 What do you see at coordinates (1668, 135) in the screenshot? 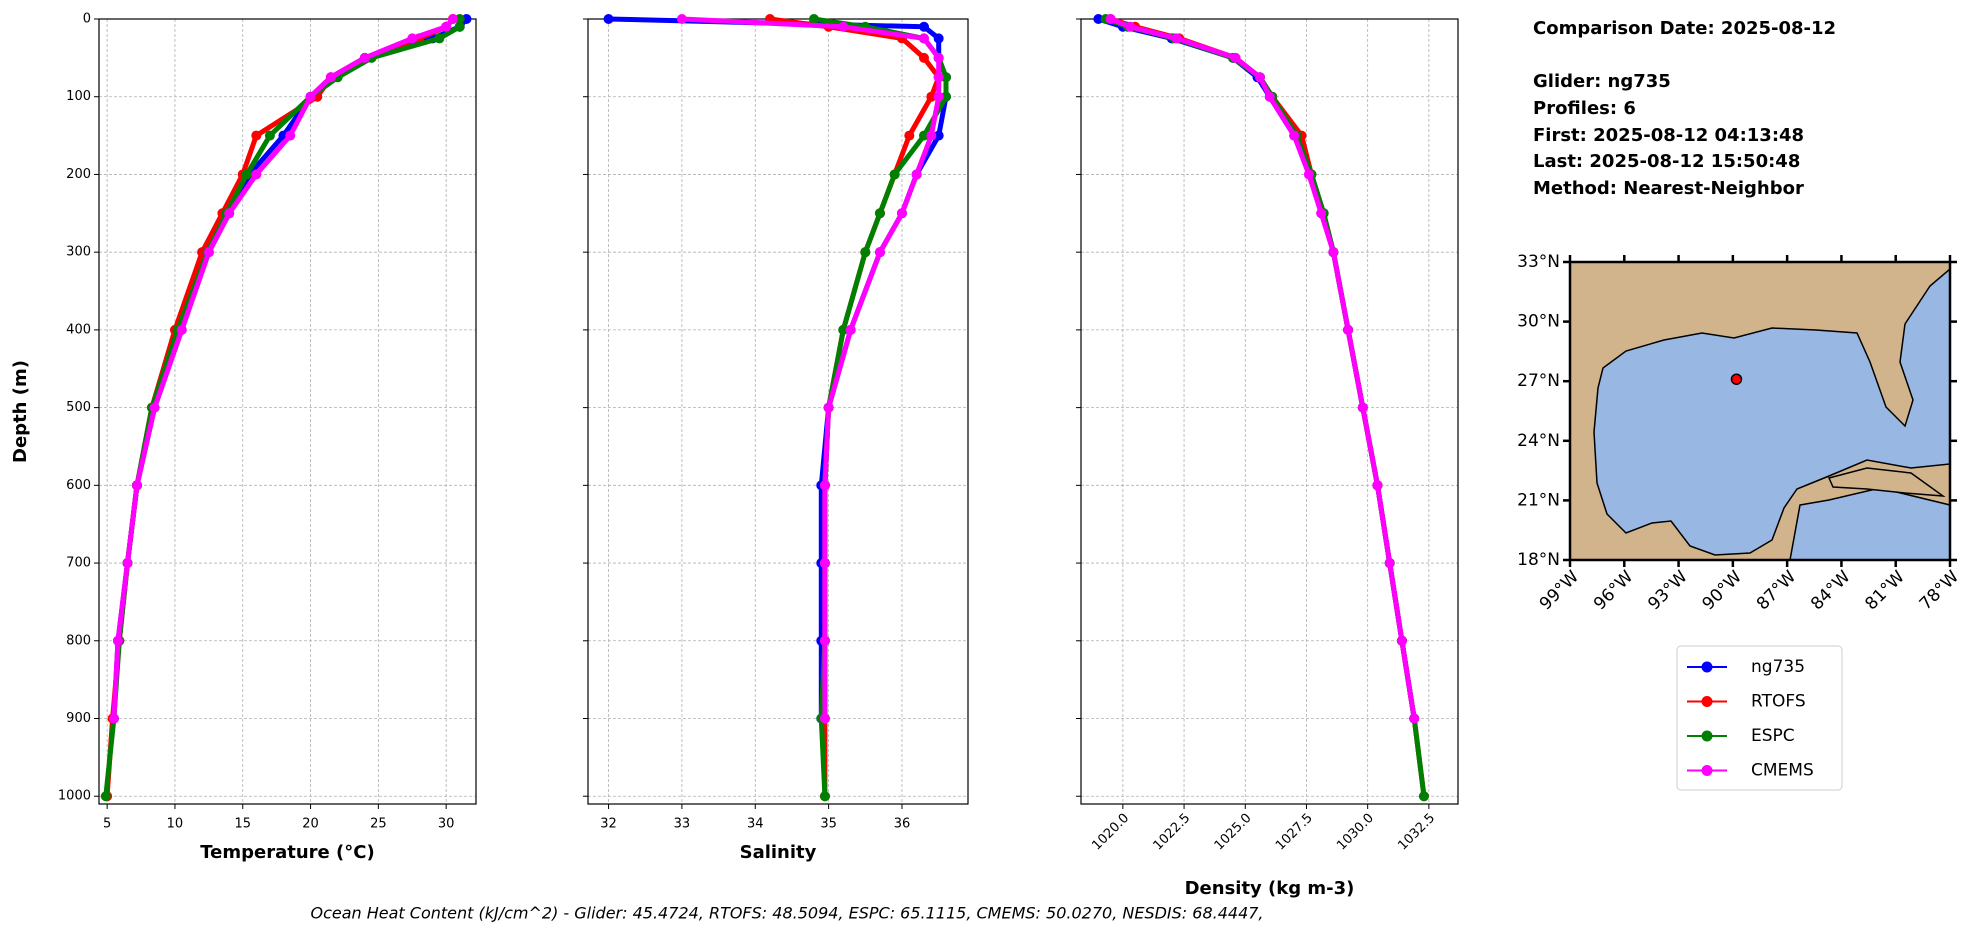
I see `info-first: First: 2025-08-12 04:13:48` at bounding box center [1668, 135].